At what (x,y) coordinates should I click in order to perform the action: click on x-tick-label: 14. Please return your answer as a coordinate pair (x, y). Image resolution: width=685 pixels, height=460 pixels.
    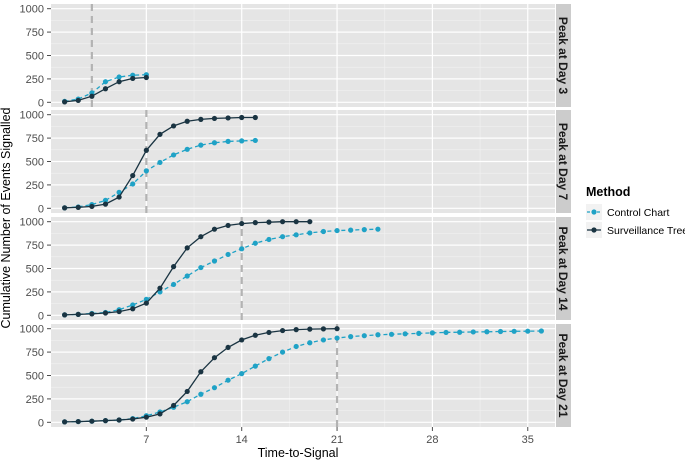
    Looking at the image, I should click on (242, 440).